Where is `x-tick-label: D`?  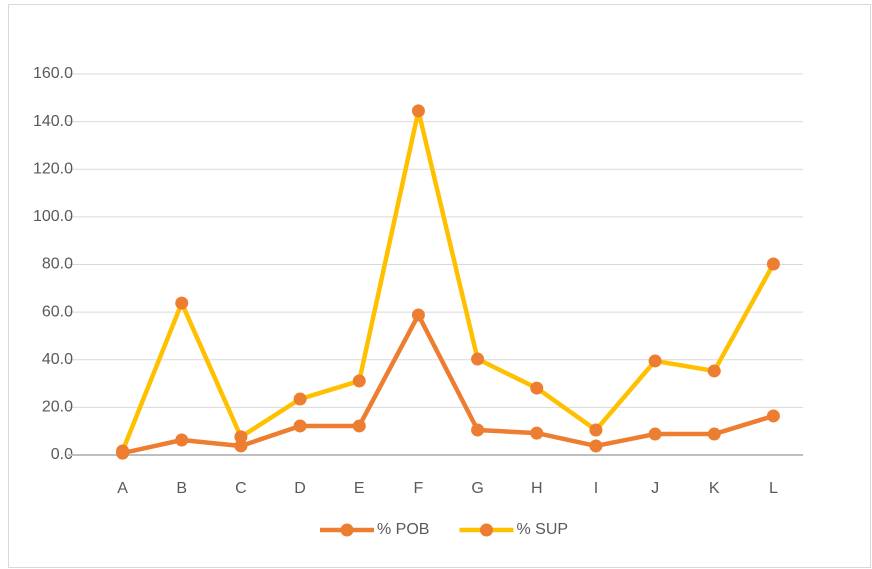 x-tick-label: D is located at coordinates (300, 488).